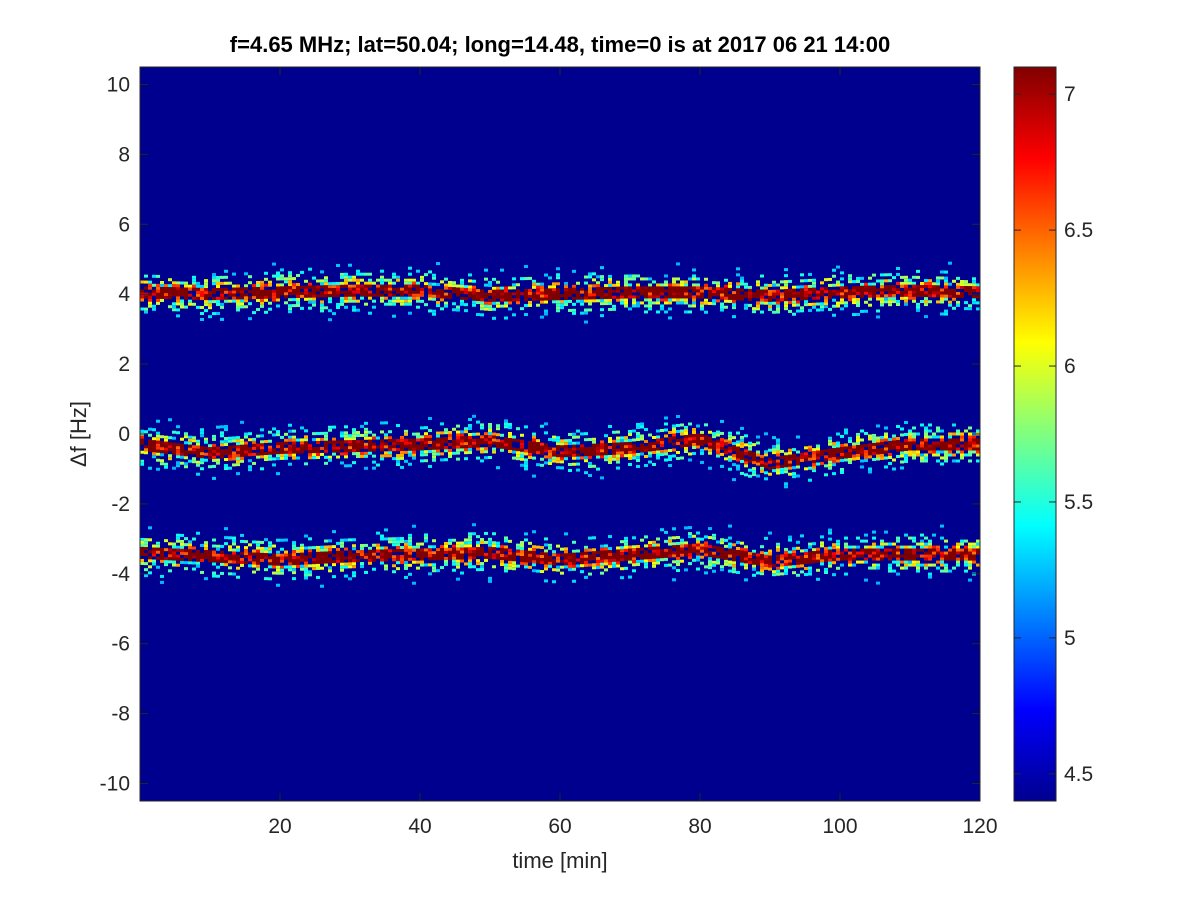 The height and width of the screenshot is (900, 1200). What do you see at coordinates (124, 434) in the screenshot?
I see `y-tick-label: 0` at bounding box center [124, 434].